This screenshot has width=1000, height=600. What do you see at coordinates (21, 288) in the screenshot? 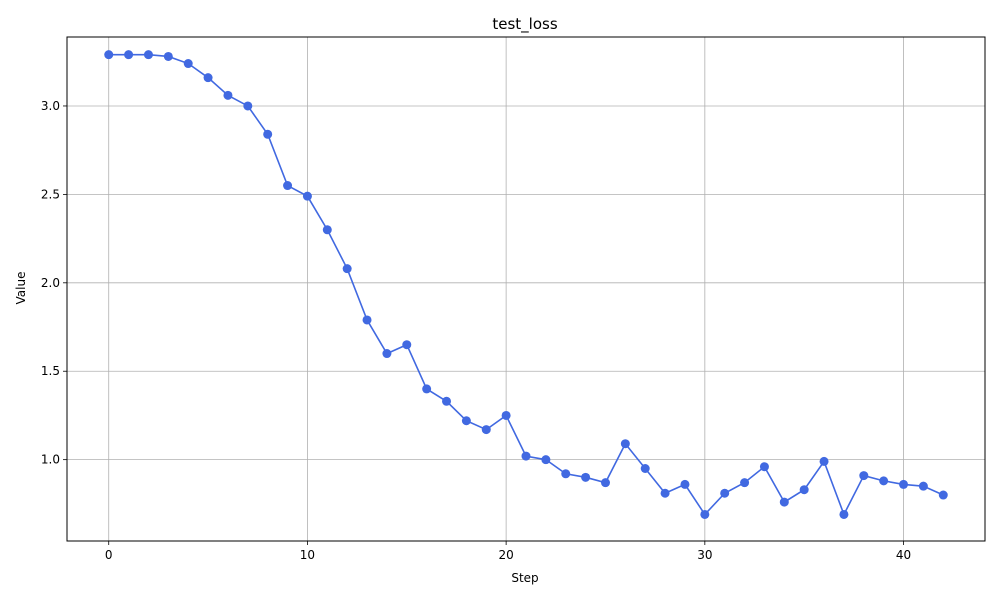
I see `y-axis-label: Value` at bounding box center [21, 288].